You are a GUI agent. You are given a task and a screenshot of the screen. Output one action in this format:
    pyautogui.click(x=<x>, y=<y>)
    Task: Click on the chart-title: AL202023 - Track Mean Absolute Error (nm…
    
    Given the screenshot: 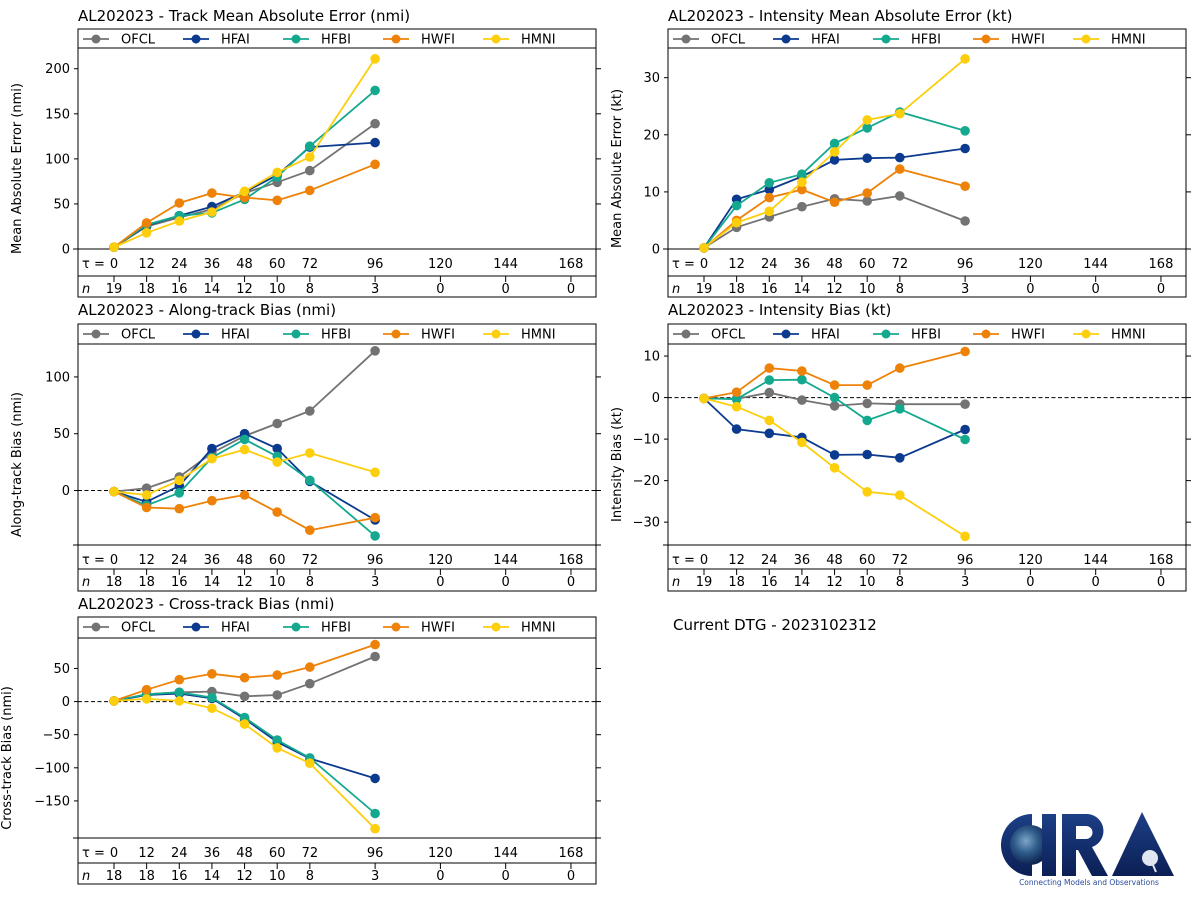 What is the action you would take?
    pyautogui.click(x=244, y=16)
    